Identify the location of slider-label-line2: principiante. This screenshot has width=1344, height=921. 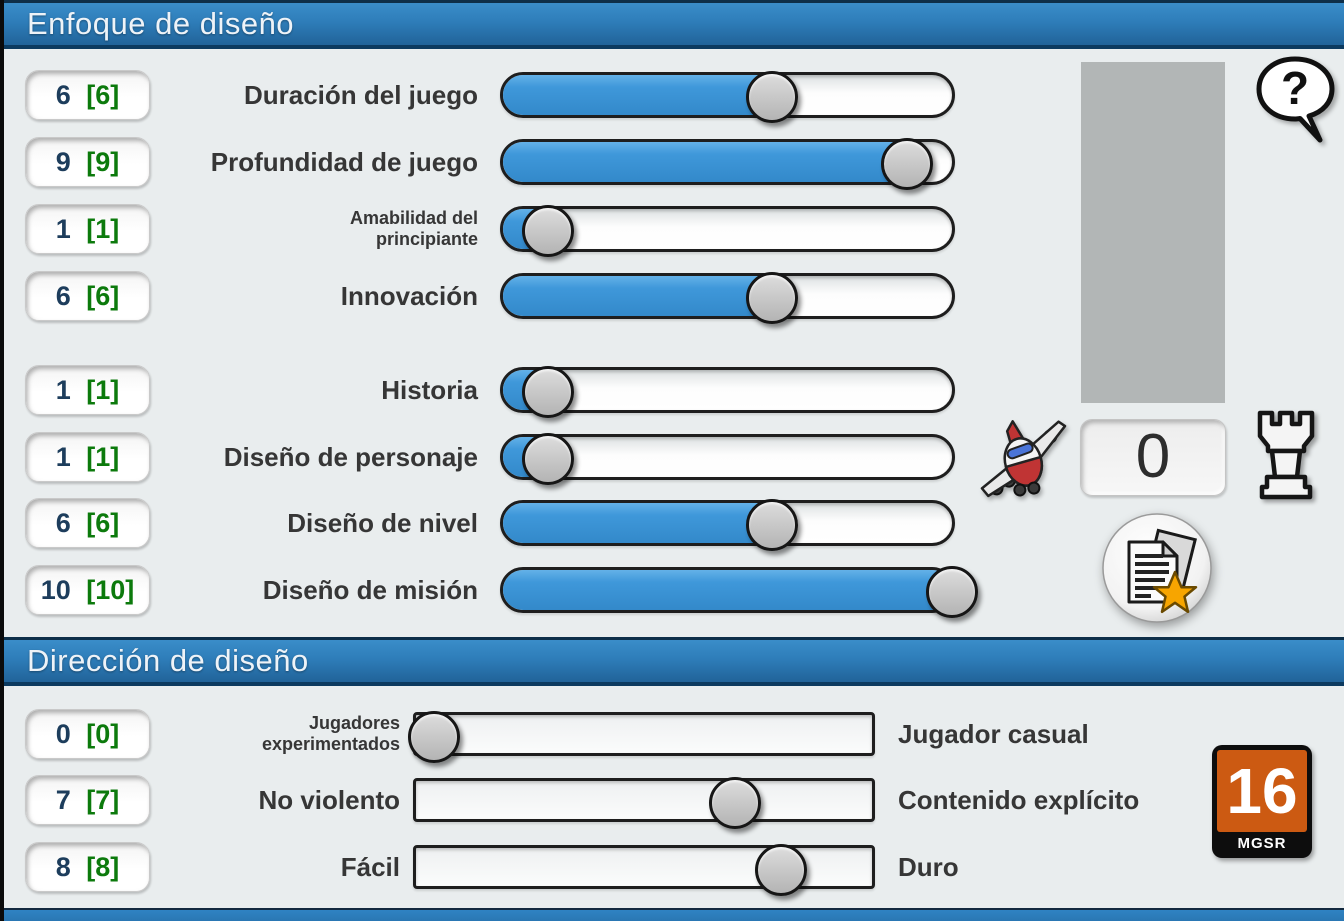
(426, 239).